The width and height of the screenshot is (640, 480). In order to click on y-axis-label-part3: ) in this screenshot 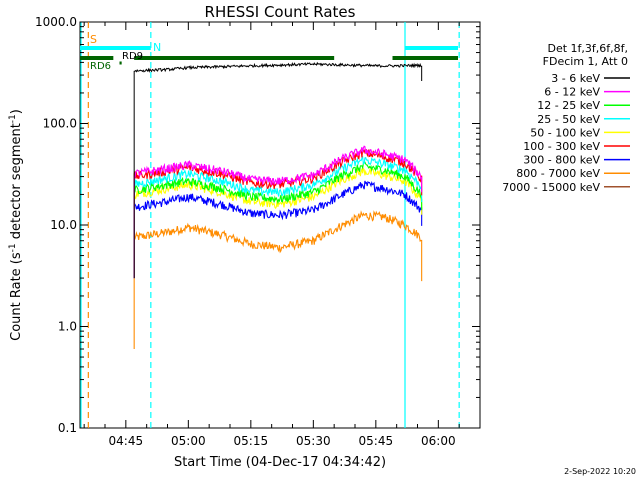, I will do `click(16, 111)`.